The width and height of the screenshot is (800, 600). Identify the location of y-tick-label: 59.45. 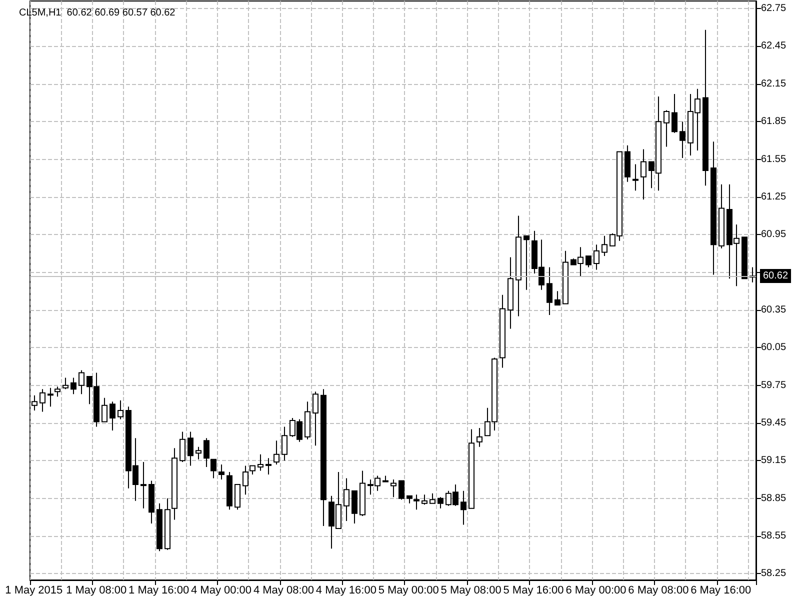
(773, 423).